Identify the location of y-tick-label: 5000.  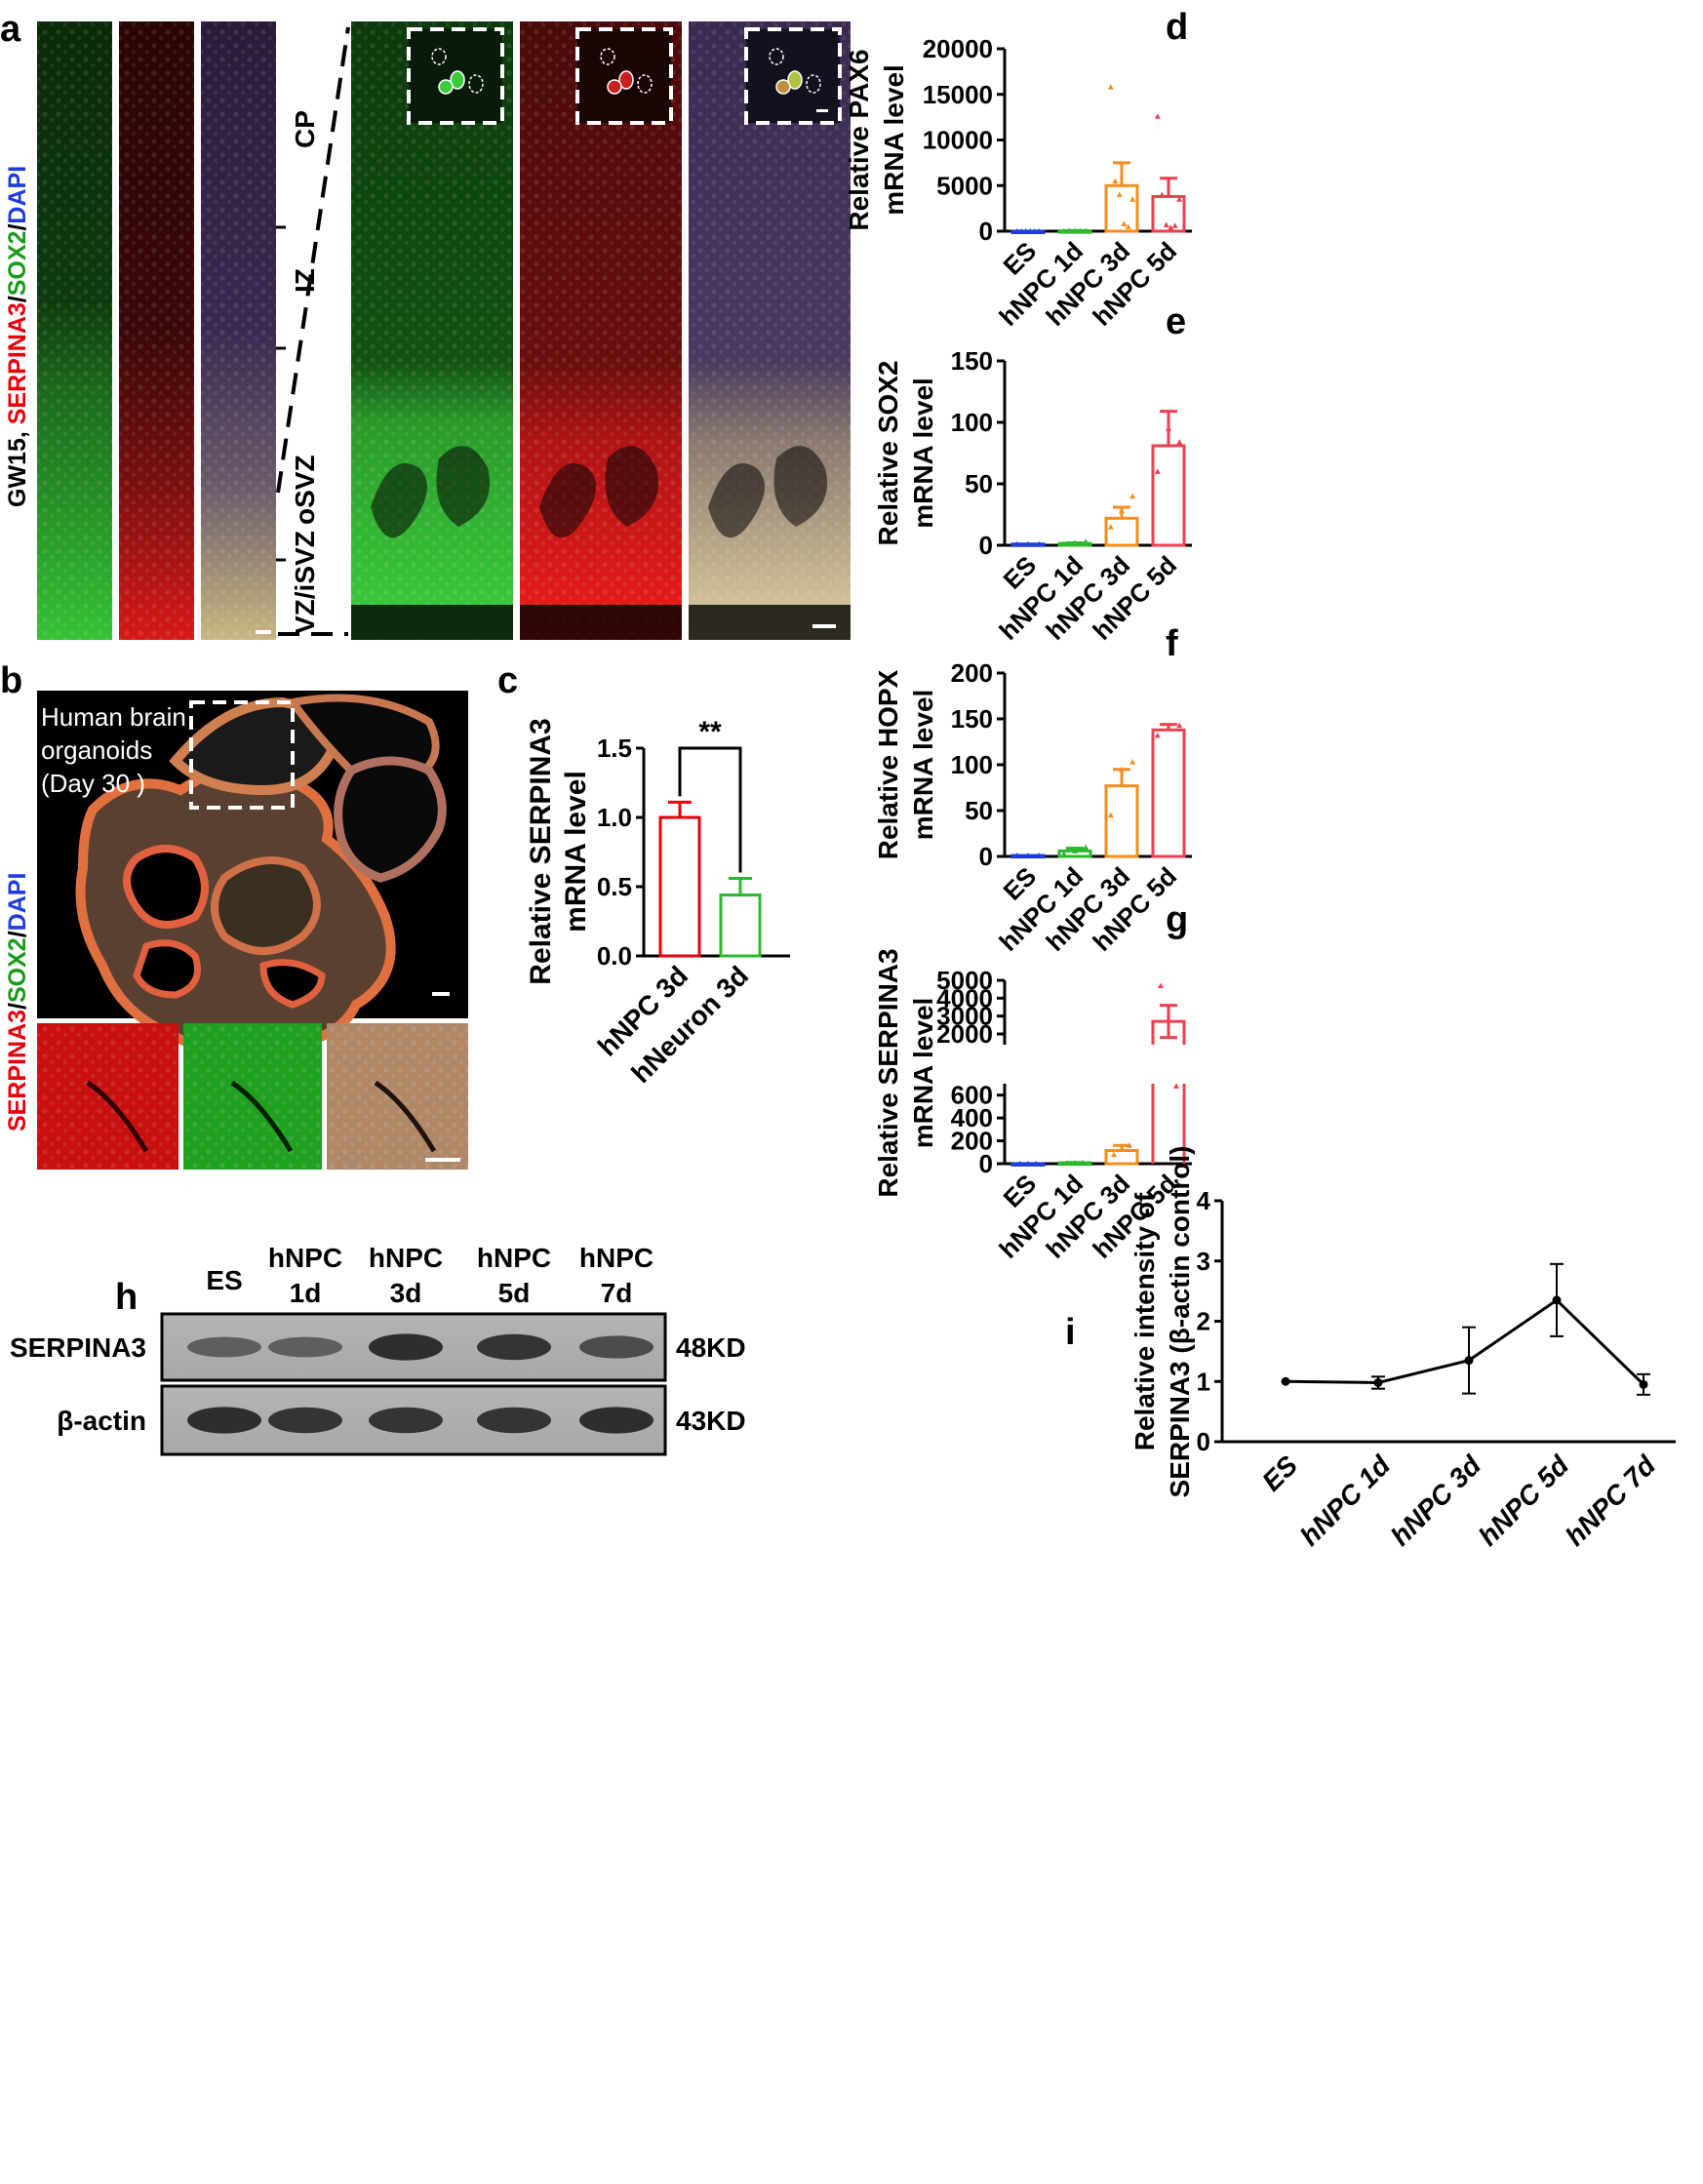
(965, 185).